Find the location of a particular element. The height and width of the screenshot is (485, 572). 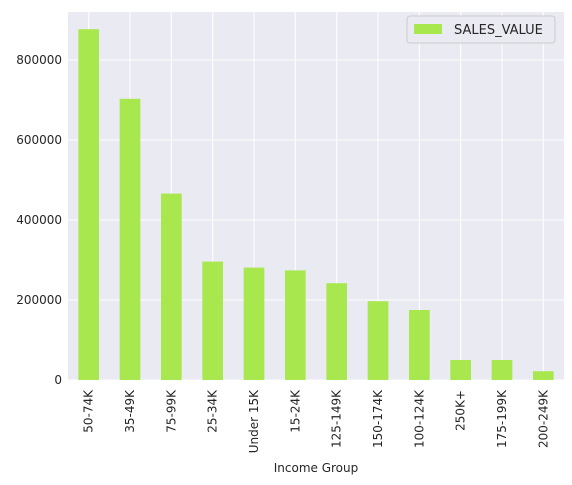

y-tick-label: 0 is located at coordinates (58, 380).